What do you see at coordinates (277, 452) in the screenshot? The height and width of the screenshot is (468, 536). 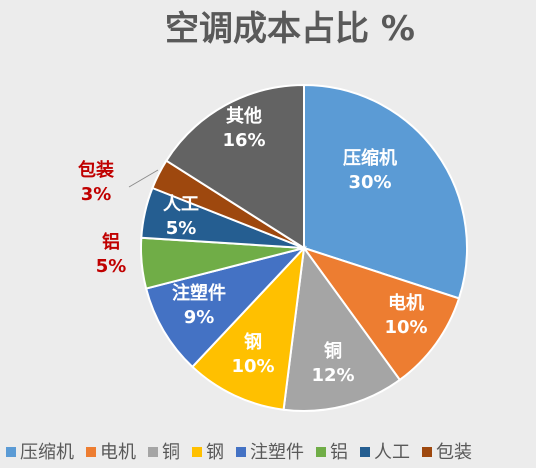 I see `legend-label-5: 注塑件` at bounding box center [277, 452].